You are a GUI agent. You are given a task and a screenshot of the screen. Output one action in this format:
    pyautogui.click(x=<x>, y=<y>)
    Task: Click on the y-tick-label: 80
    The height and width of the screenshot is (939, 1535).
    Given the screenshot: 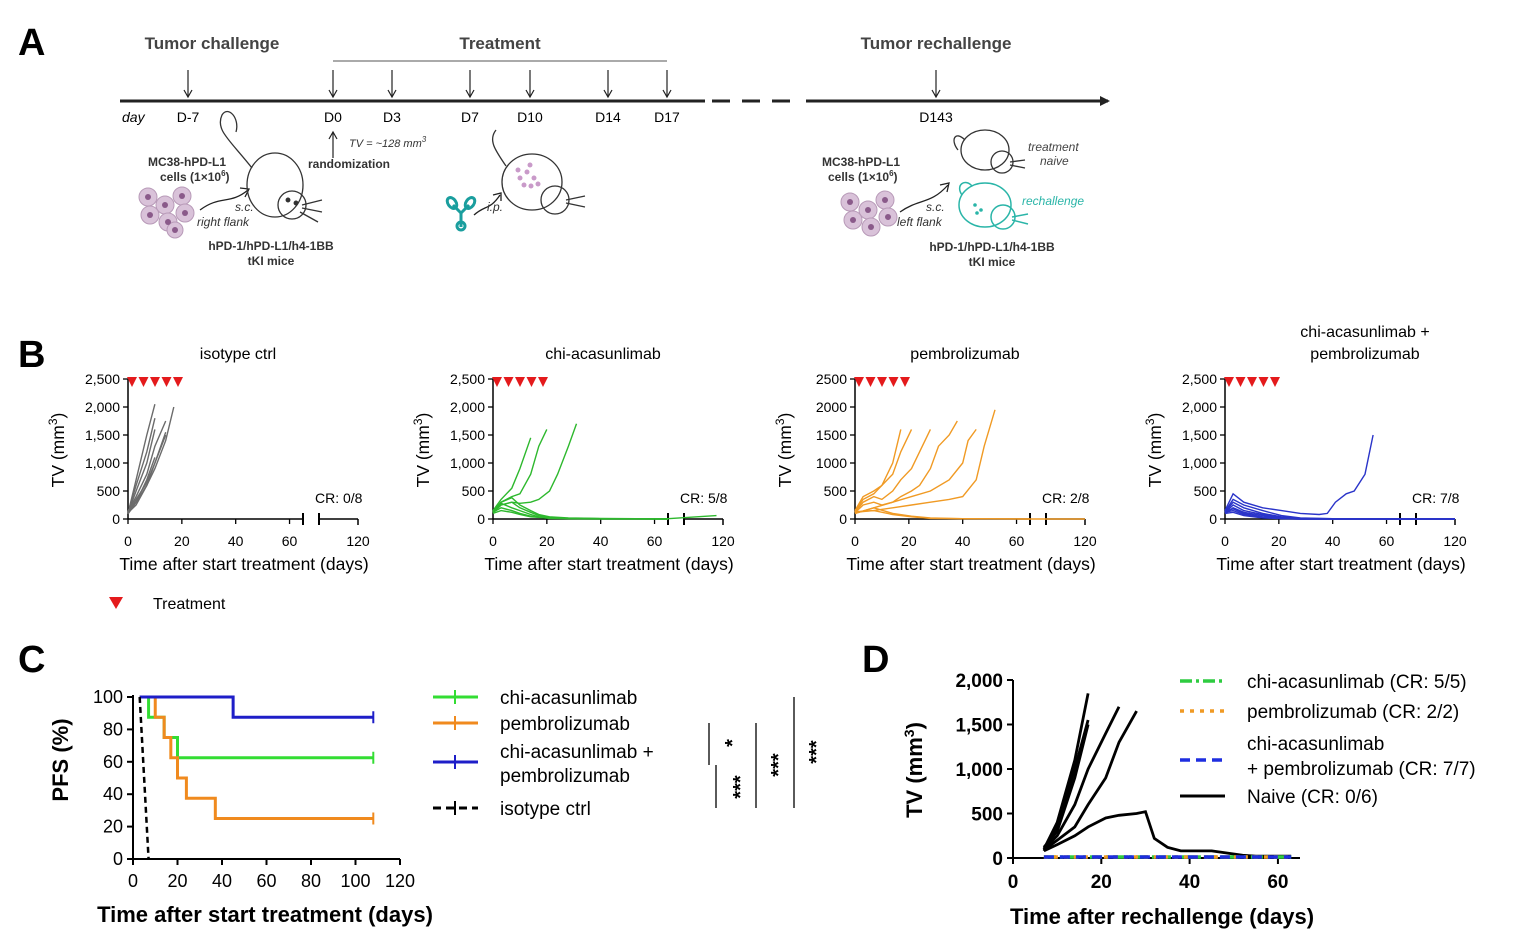 What is the action you would take?
    pyautogui.click(x=113, y=729)
    